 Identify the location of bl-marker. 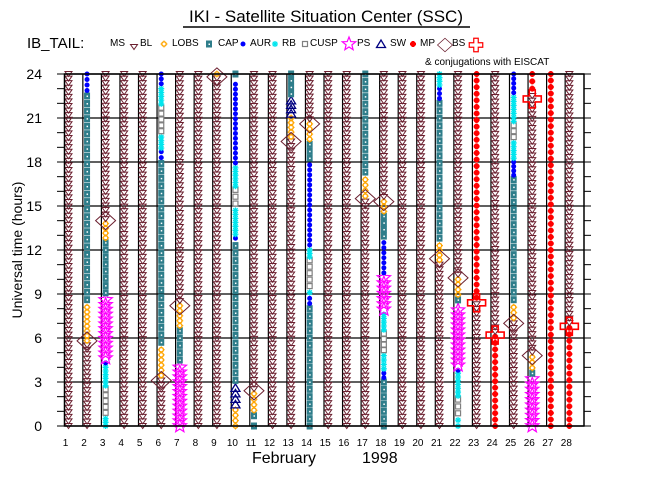
(87, 341).